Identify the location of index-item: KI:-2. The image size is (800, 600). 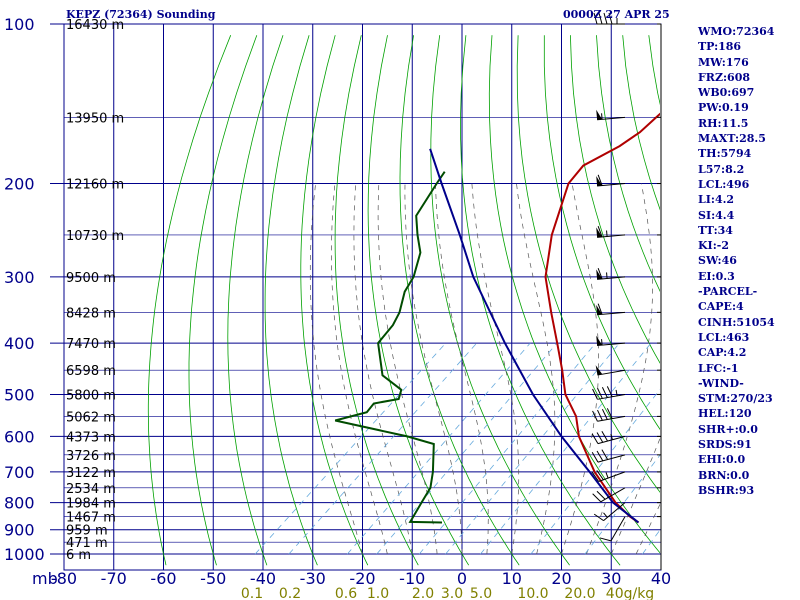
(713, 246).